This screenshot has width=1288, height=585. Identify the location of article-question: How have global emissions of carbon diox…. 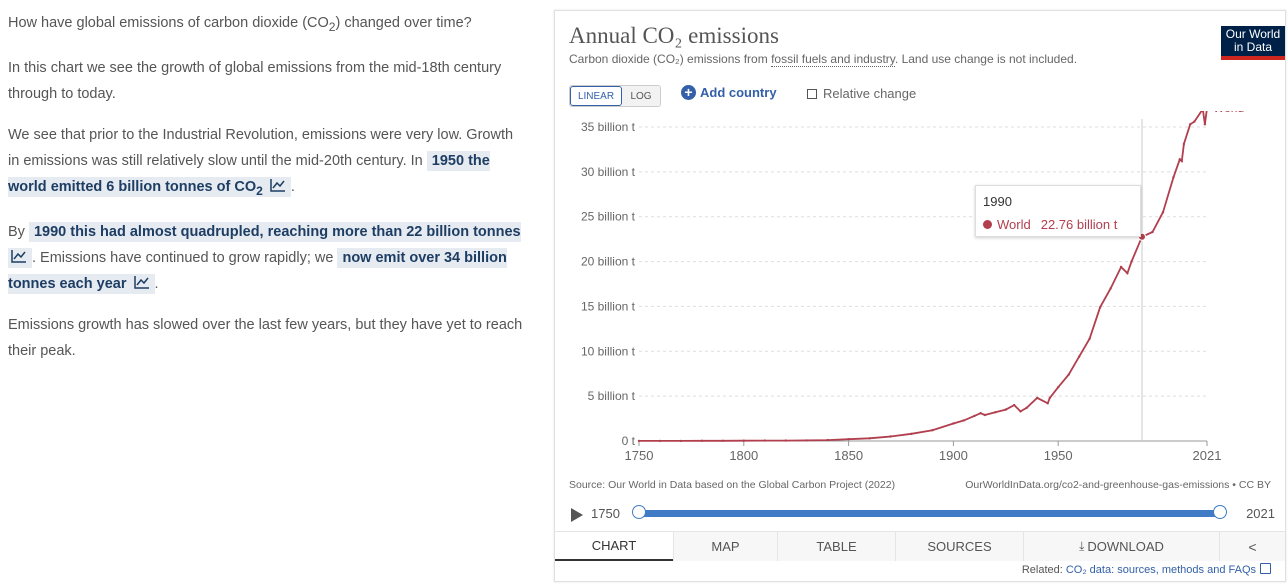
(240, 24).